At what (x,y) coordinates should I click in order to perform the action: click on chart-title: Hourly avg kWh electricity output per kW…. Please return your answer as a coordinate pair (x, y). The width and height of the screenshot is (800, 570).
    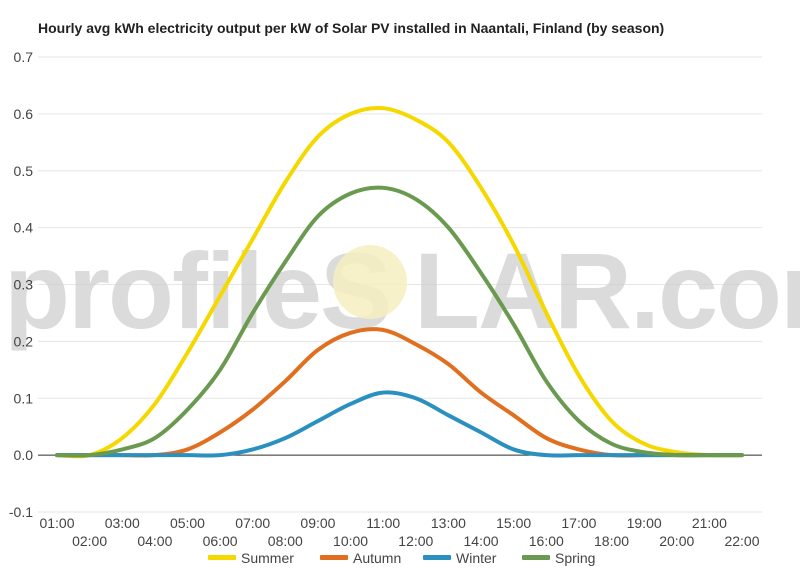
    Looking at the image, I should click on (351, 28).